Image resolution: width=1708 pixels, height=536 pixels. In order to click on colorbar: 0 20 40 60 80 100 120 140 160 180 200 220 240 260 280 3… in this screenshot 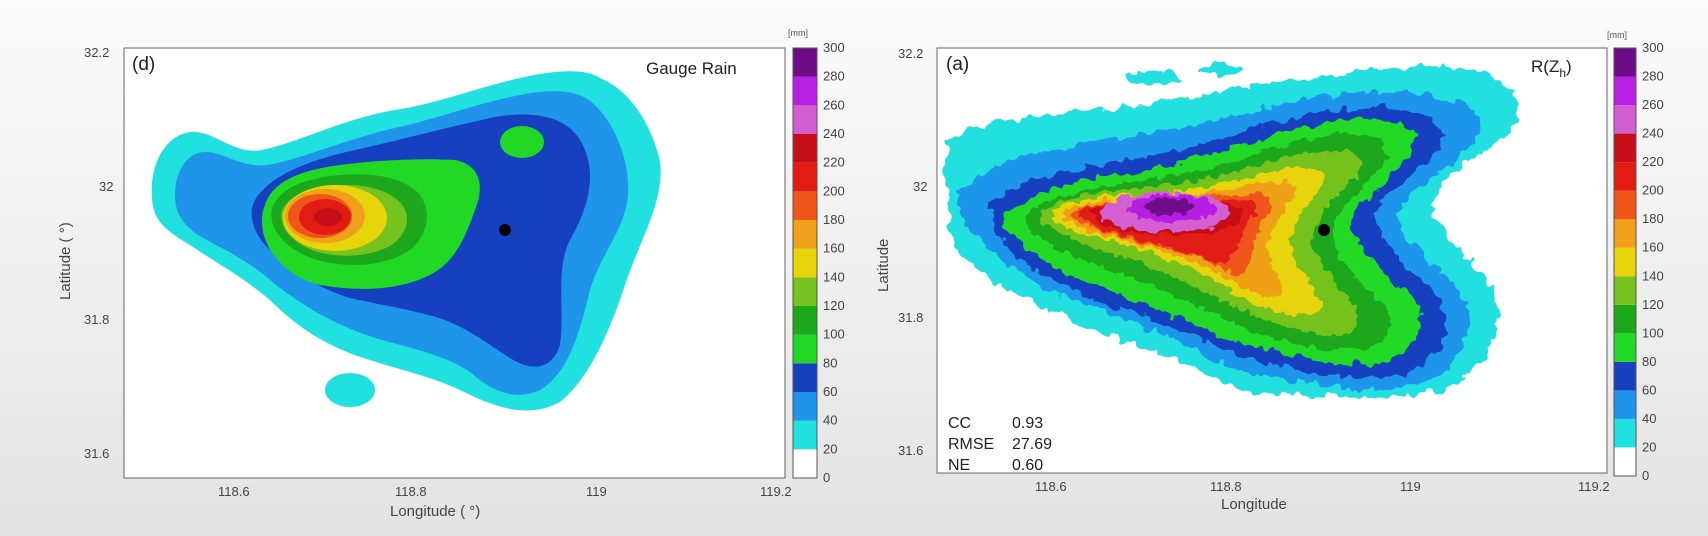, I will do `click(1638, 261)`.